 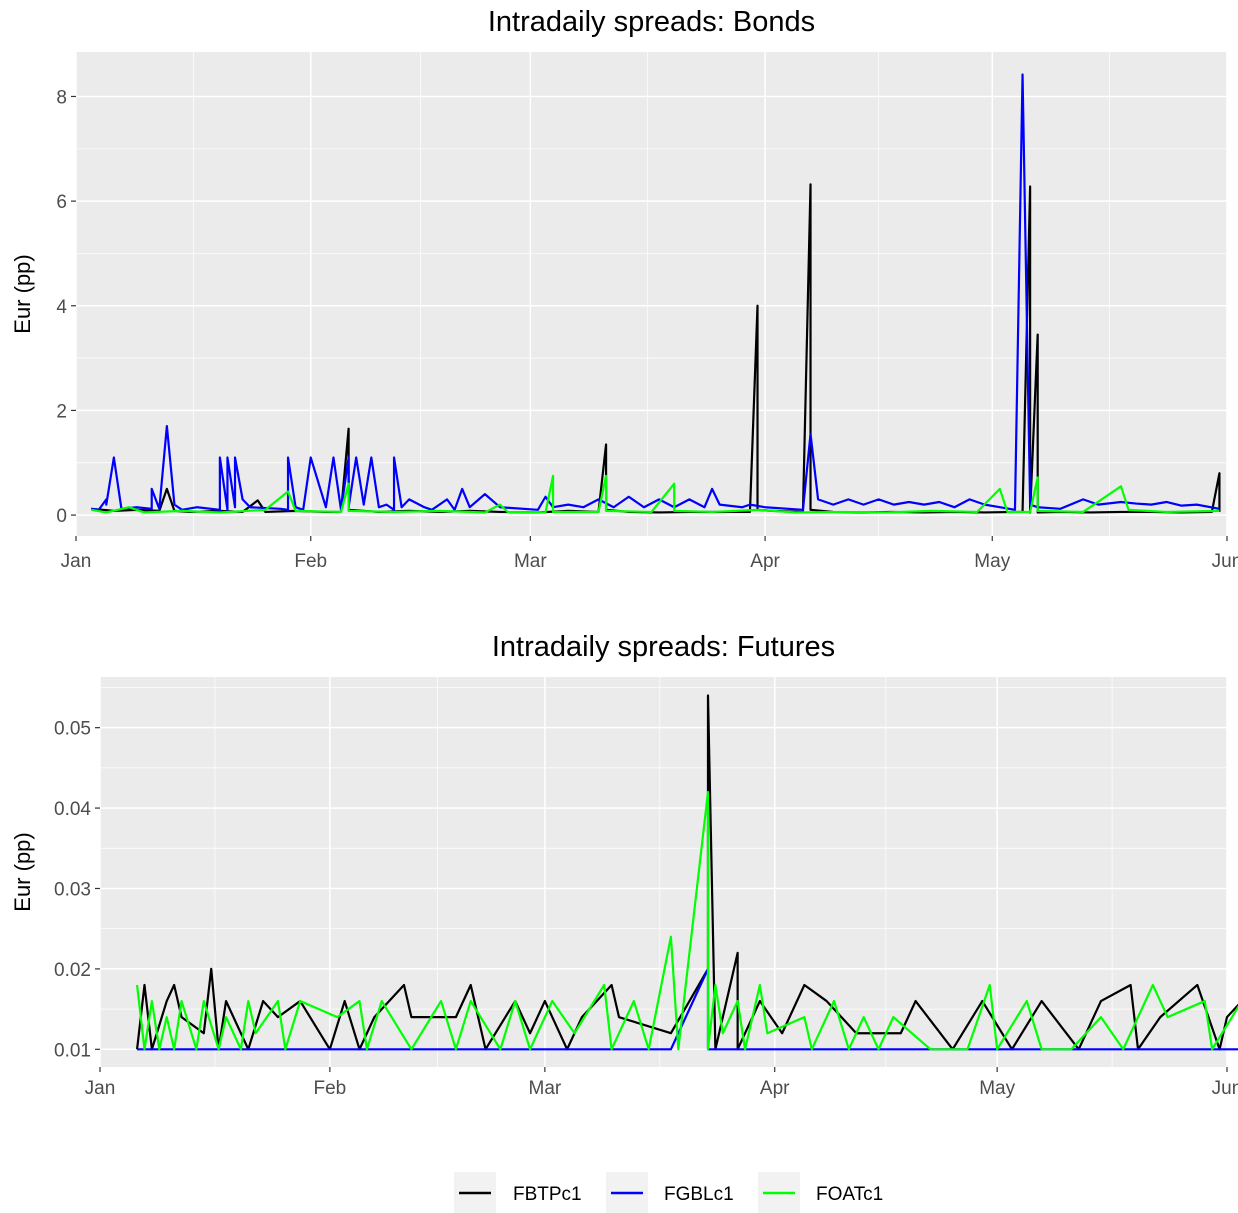 I want to click on y-tick-label: 0.02, so click(x=72, y=970).